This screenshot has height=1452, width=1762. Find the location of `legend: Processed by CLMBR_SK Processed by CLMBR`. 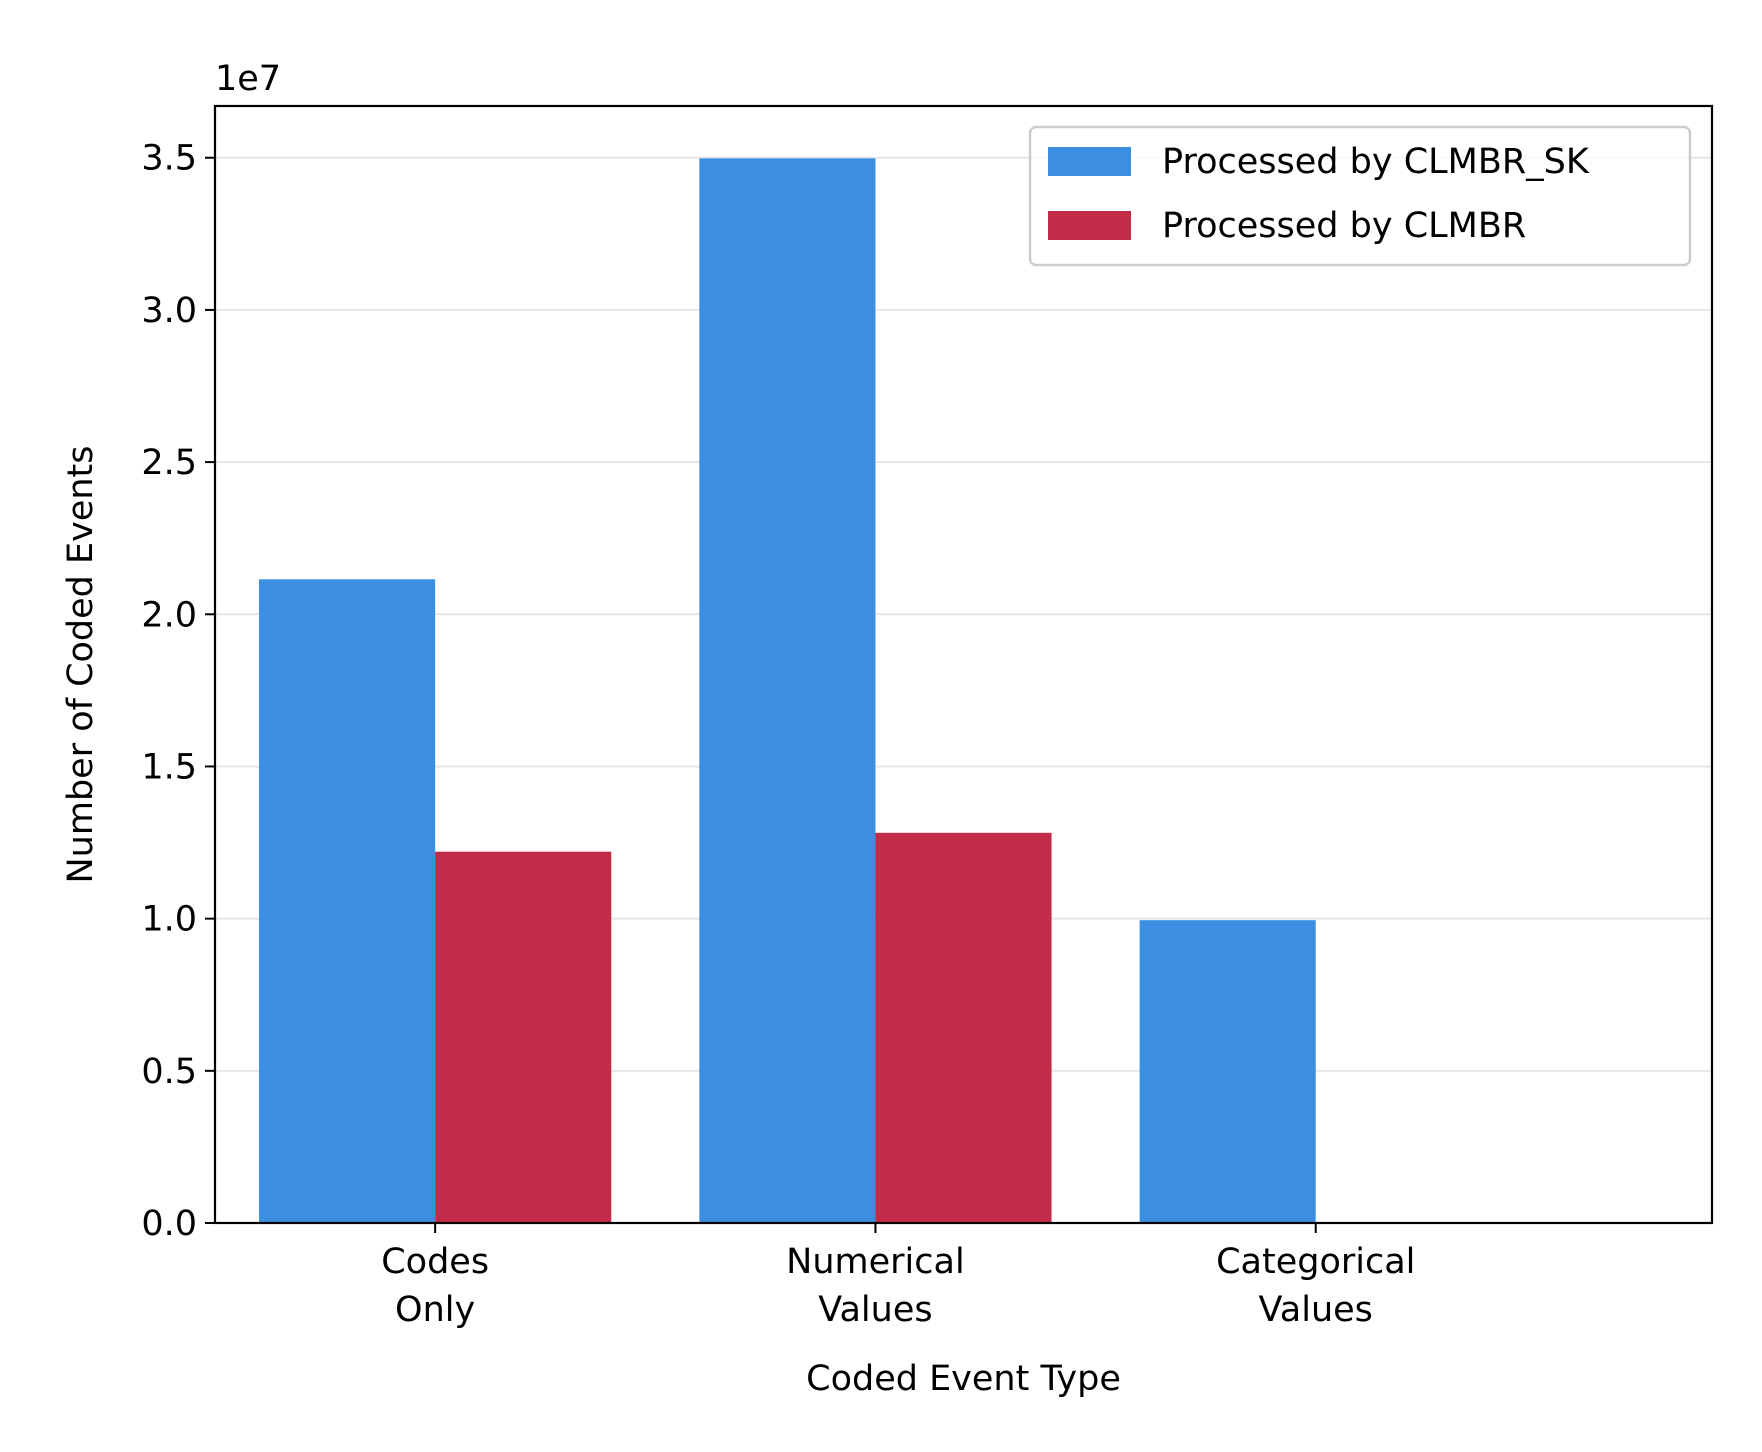

legend: Processed by CLMBR_SK Processed by CLMBR is located at coordinates (1360, 196).